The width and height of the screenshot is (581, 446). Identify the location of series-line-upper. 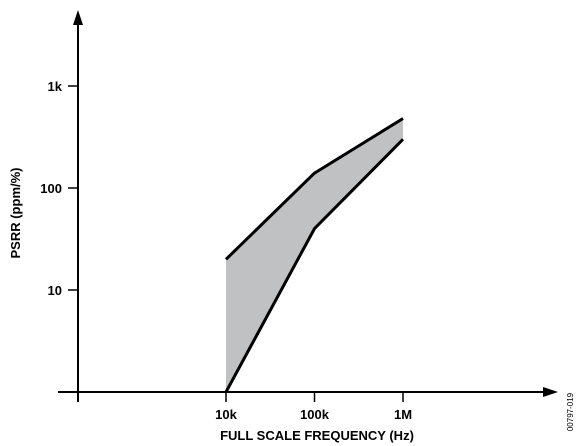
(314, 189).